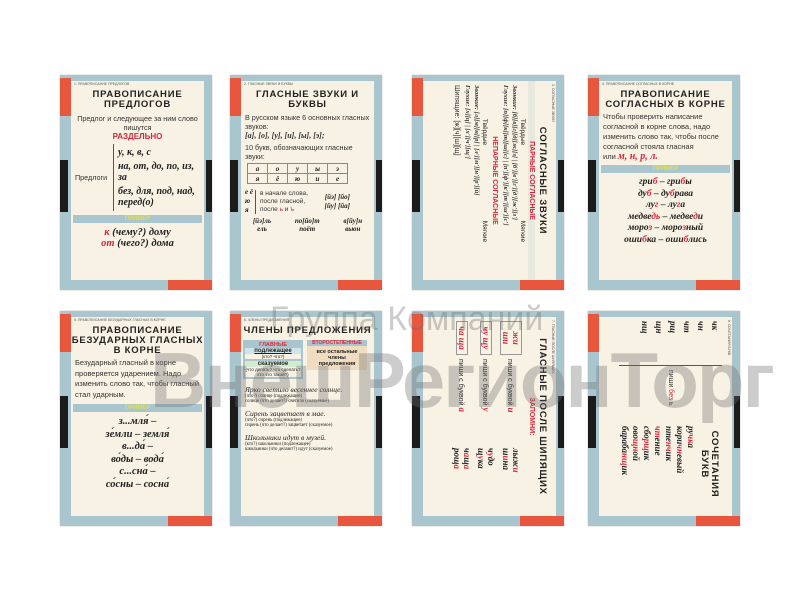  What do you see at coordinates (467, 461) in the screenshot?
I see `segment: щ` at bounding box center [467, 461].